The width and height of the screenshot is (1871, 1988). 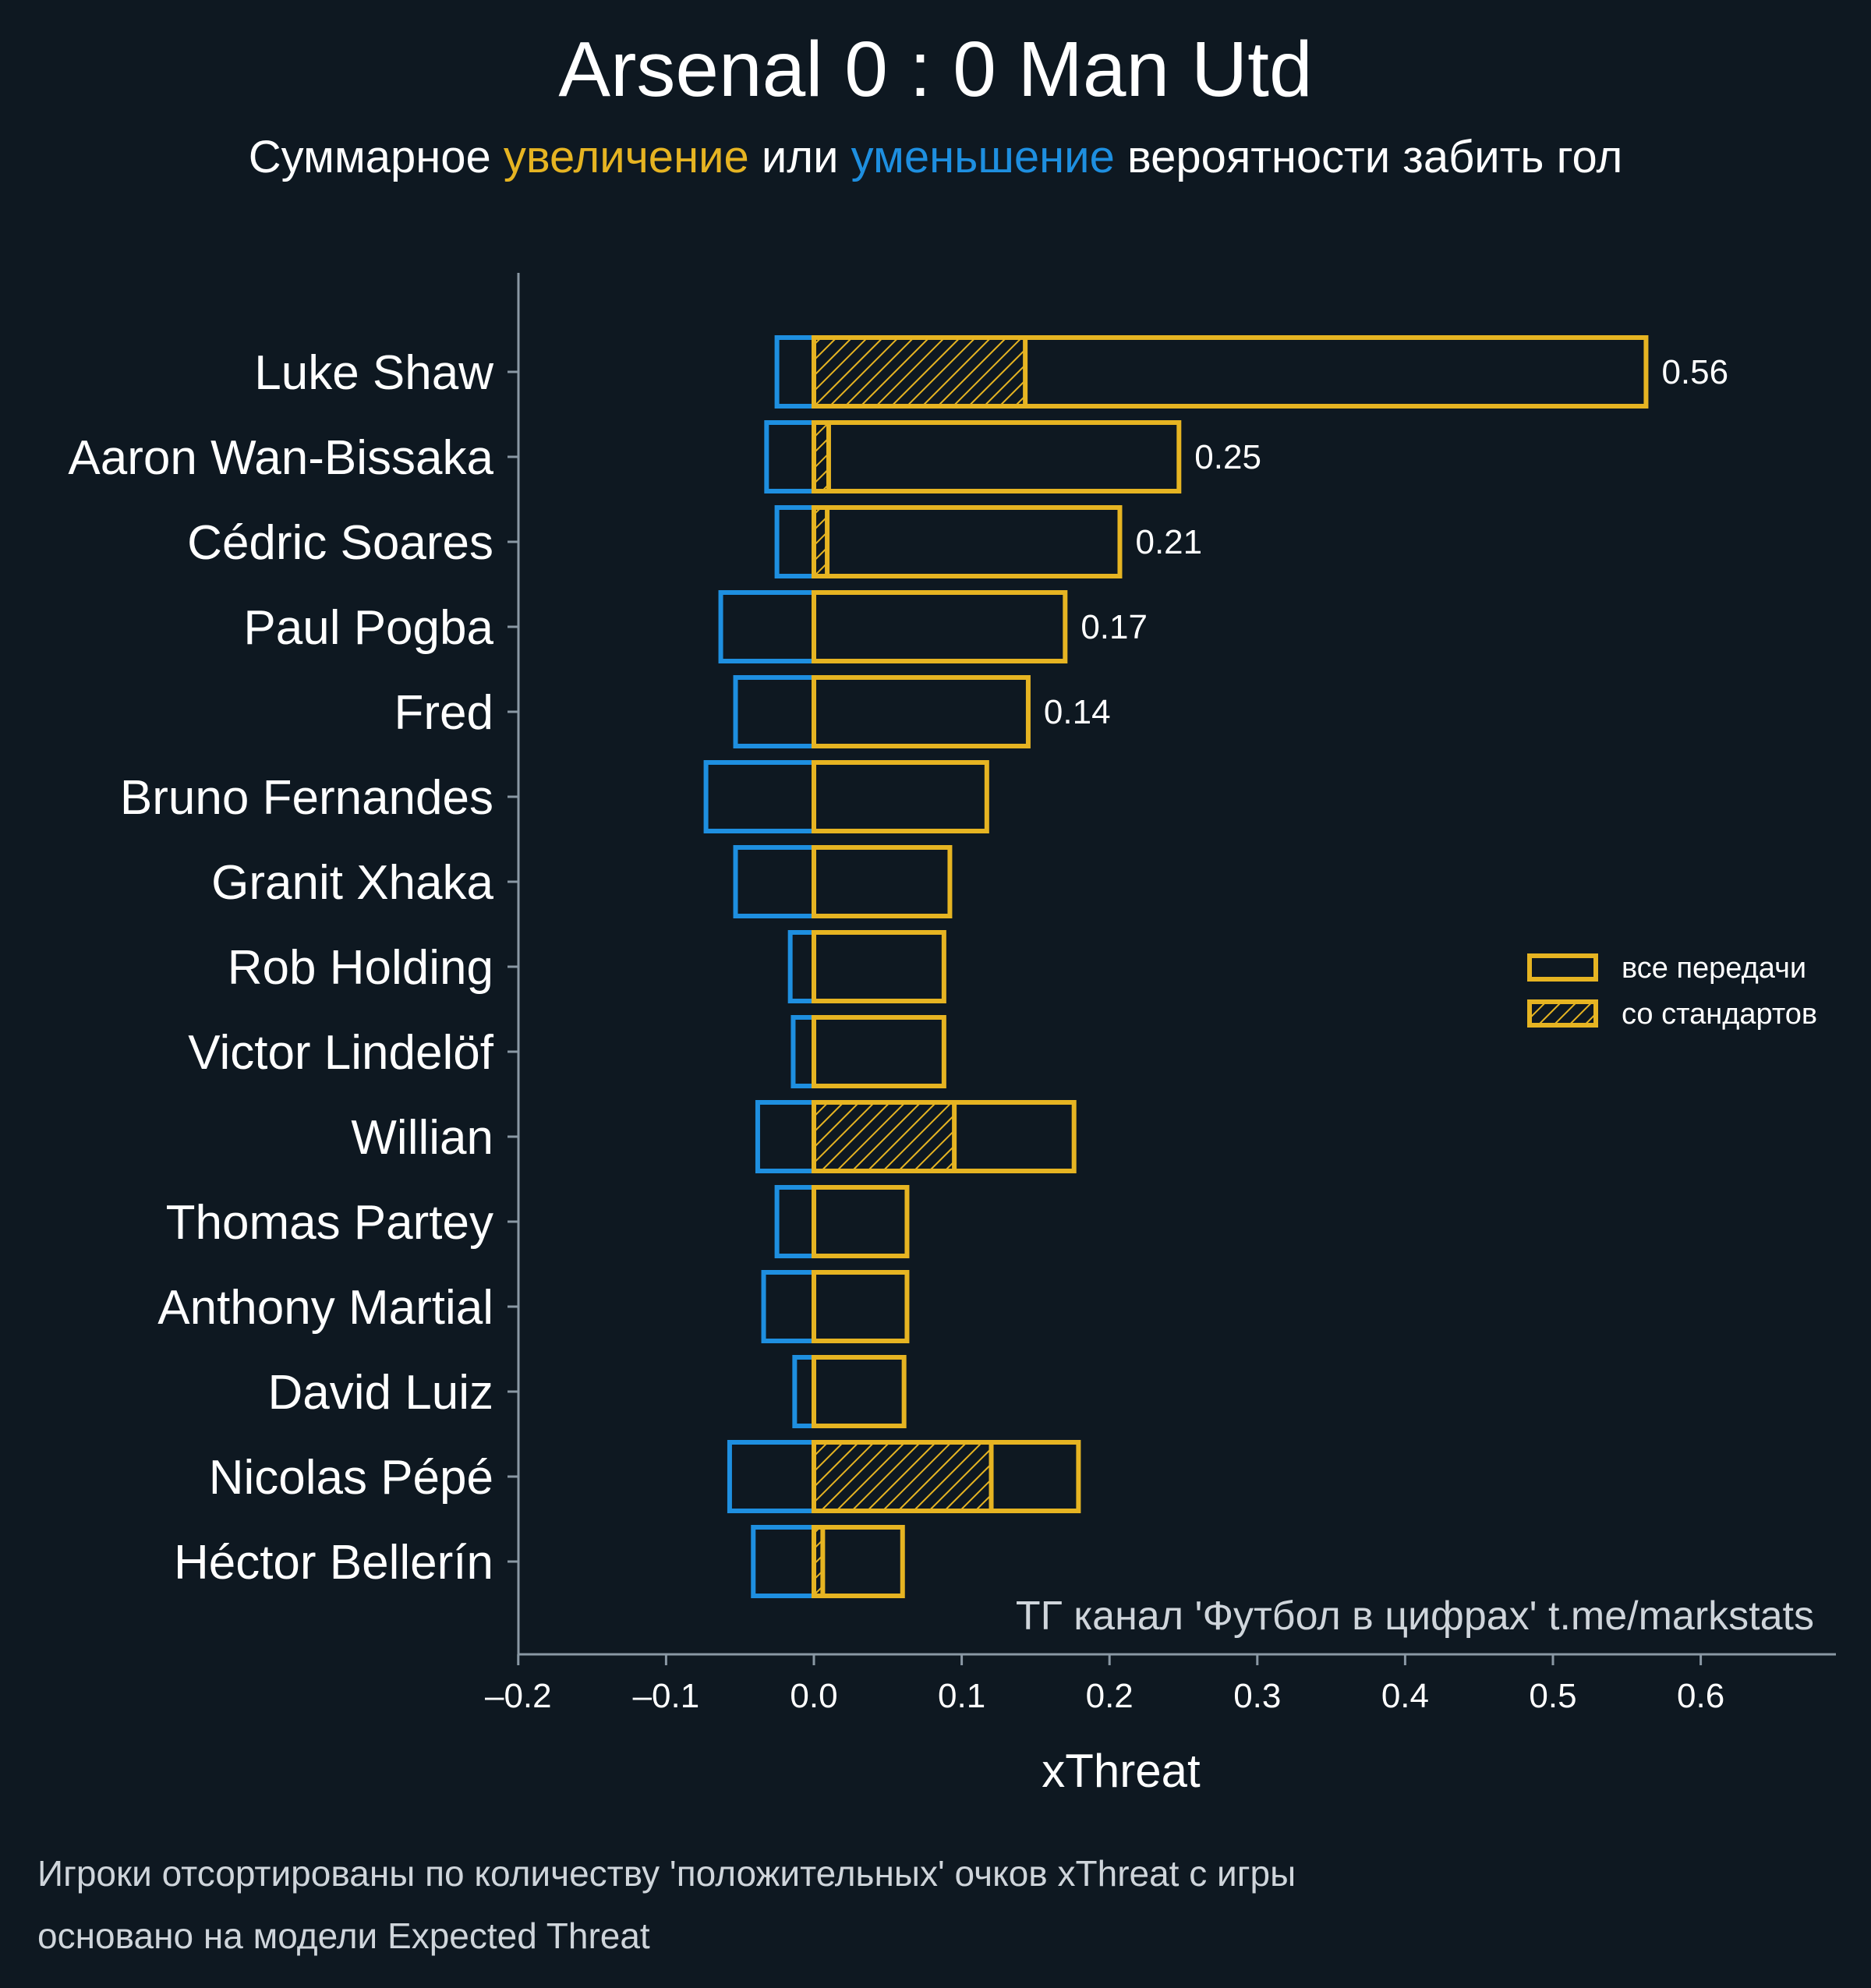 What do you see at coordinates (341, 1053) in the screenshot?
I see `player-name-label: Victor Lindelöf` at bounding box center [341, 1053].